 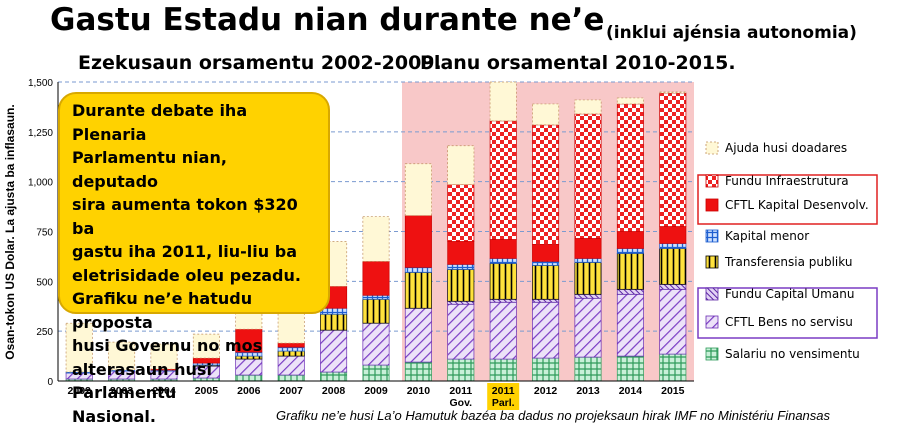 What do you see at coordinates (44, 233) in the screenshot?
I see `y-tick-label: 750` at bounding box center [44, 233].